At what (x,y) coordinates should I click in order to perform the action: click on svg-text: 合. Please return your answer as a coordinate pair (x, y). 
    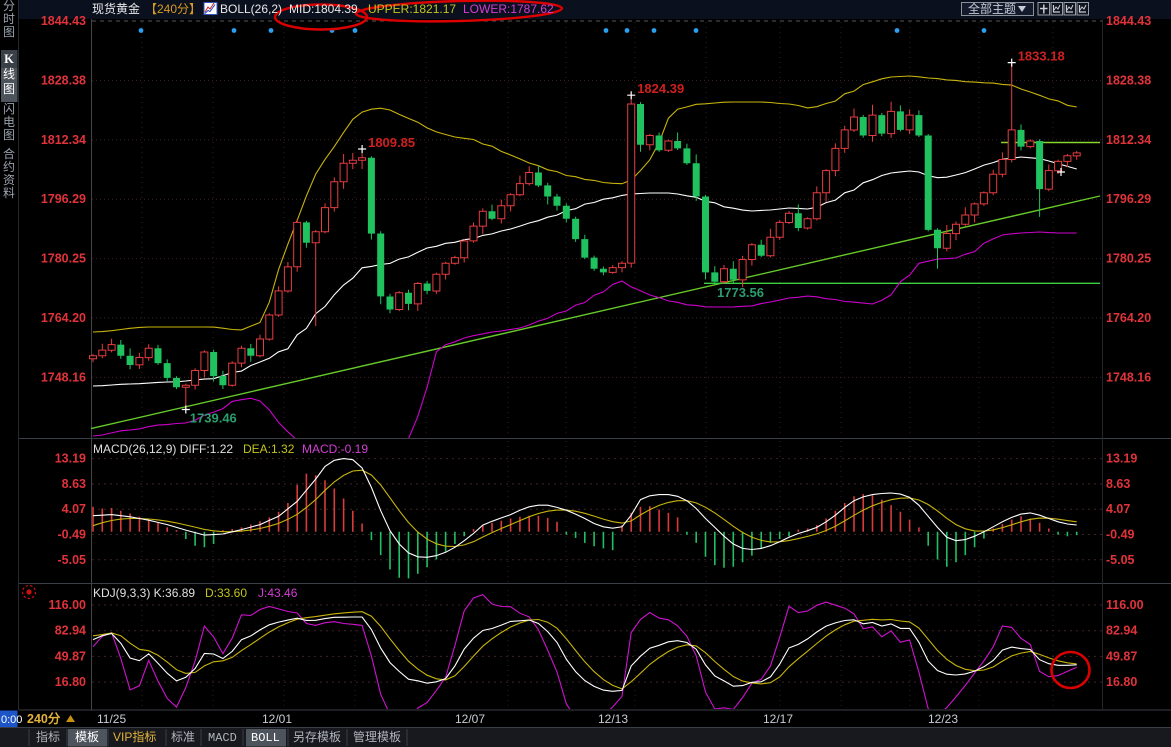
    Looking at the image, I should click on (9, 153).